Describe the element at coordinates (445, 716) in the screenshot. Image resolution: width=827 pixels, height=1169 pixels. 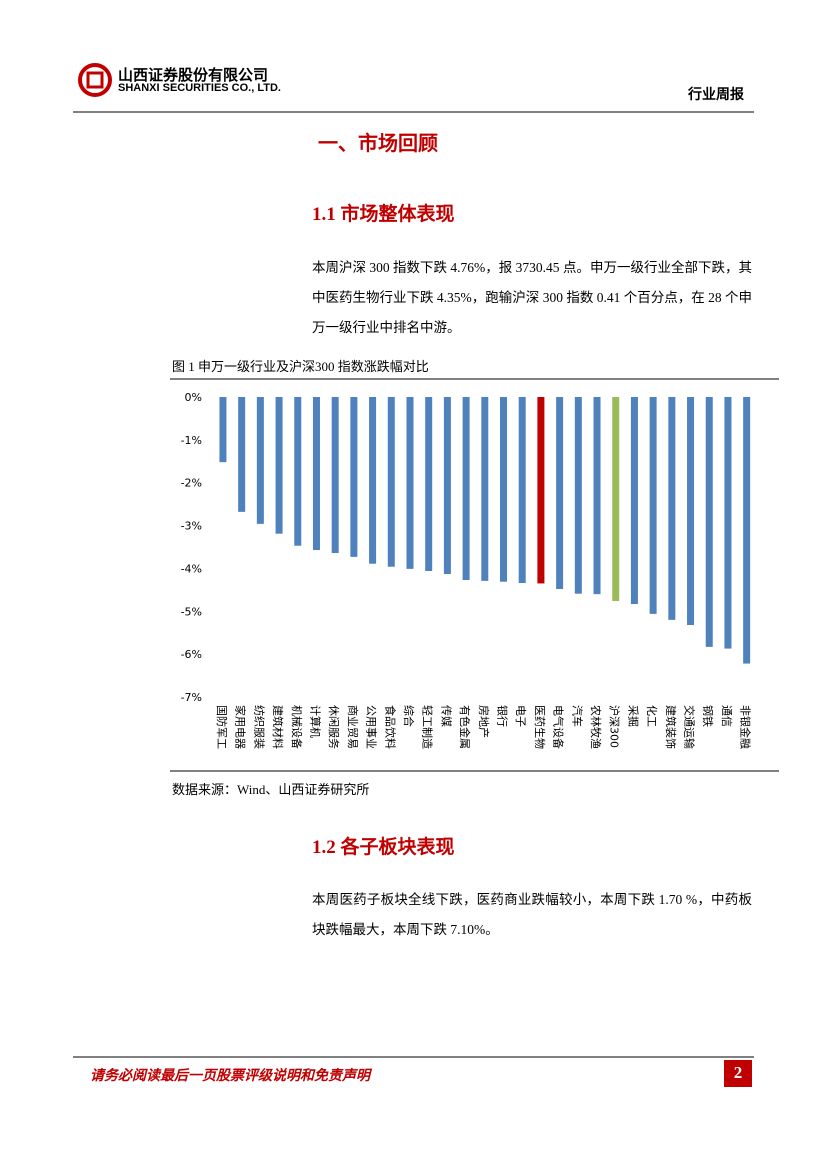
I see `x-tick-label: 传媒` at that location.